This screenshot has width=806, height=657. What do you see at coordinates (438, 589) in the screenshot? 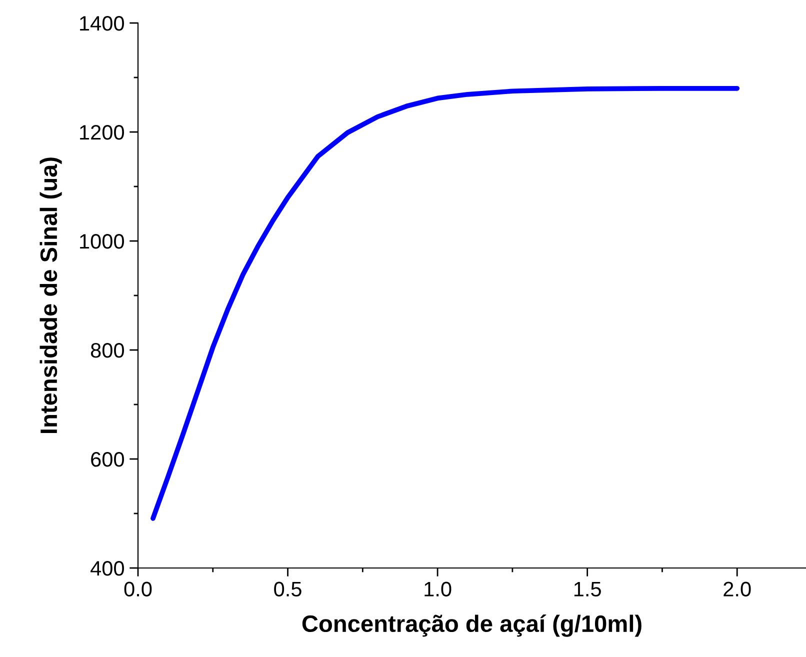
I see `x-tick-label: 1.0` at bounding box center [438, 589].